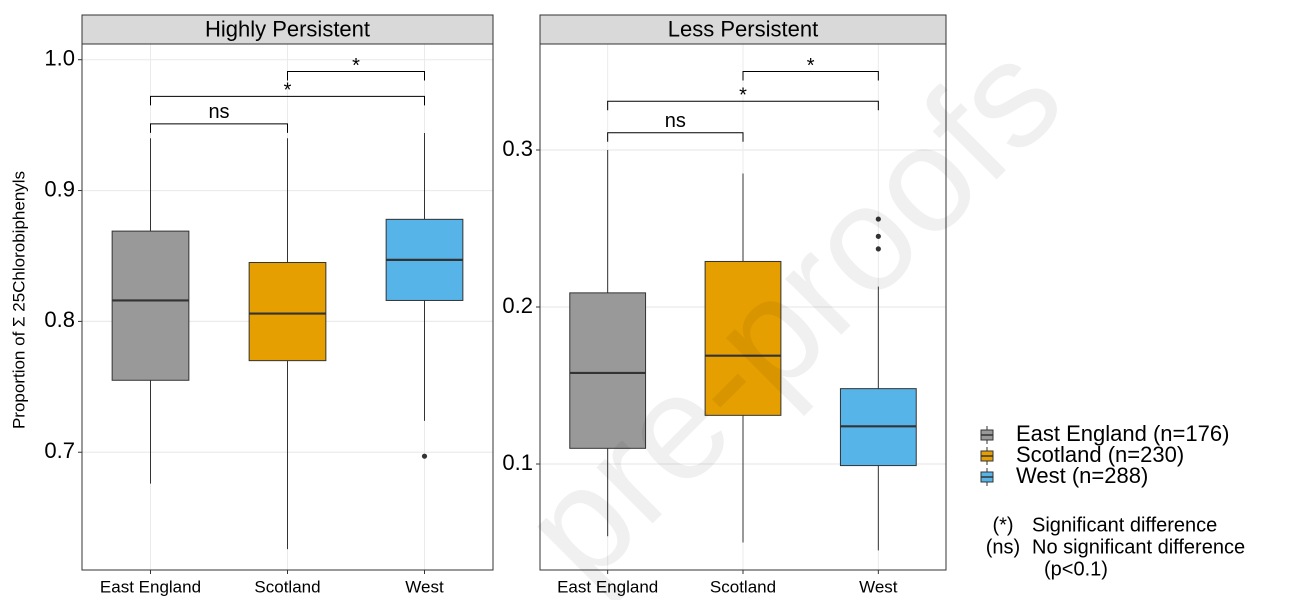 This screenshot has width=1311, height=600. I want to click on y-tick-label: 1.0, so click(59, 58).